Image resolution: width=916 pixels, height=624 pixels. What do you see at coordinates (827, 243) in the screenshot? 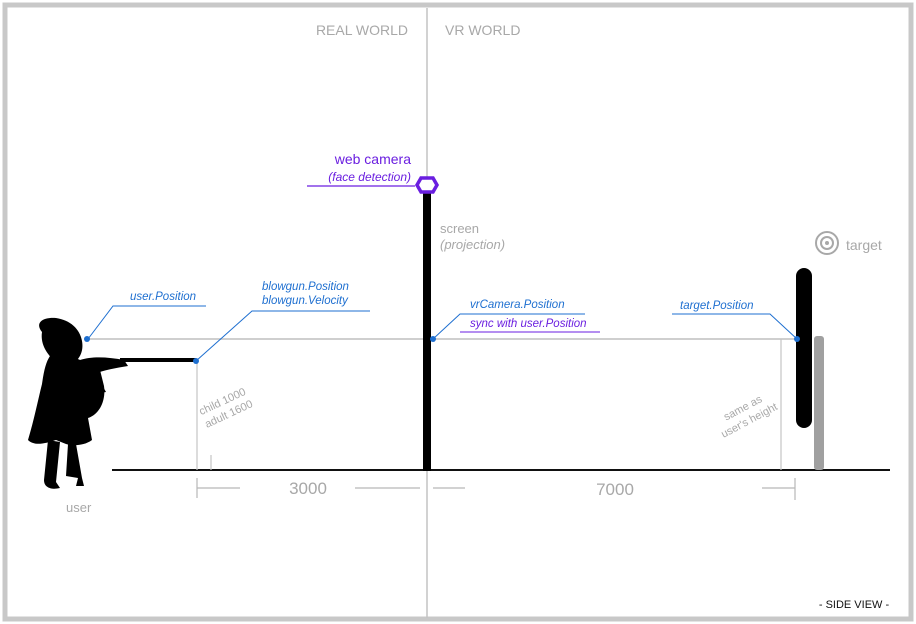
I see `target-icon` at bounding box center [827, 243].